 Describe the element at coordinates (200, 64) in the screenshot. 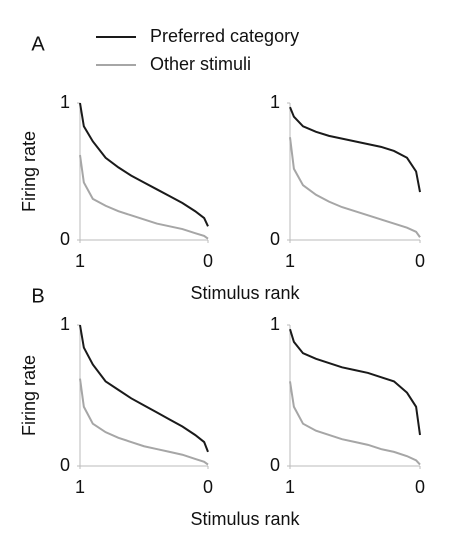

I see `legend-label: Other stimuli` at that location.